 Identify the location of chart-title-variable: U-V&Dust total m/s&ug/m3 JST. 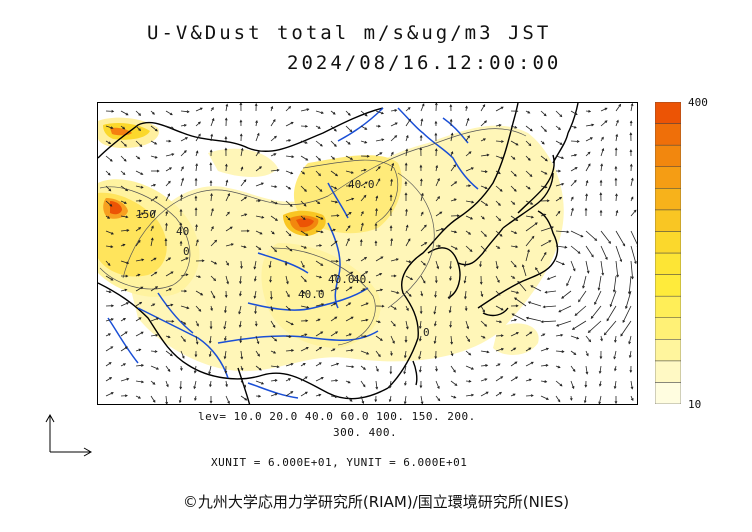
(349, 33).